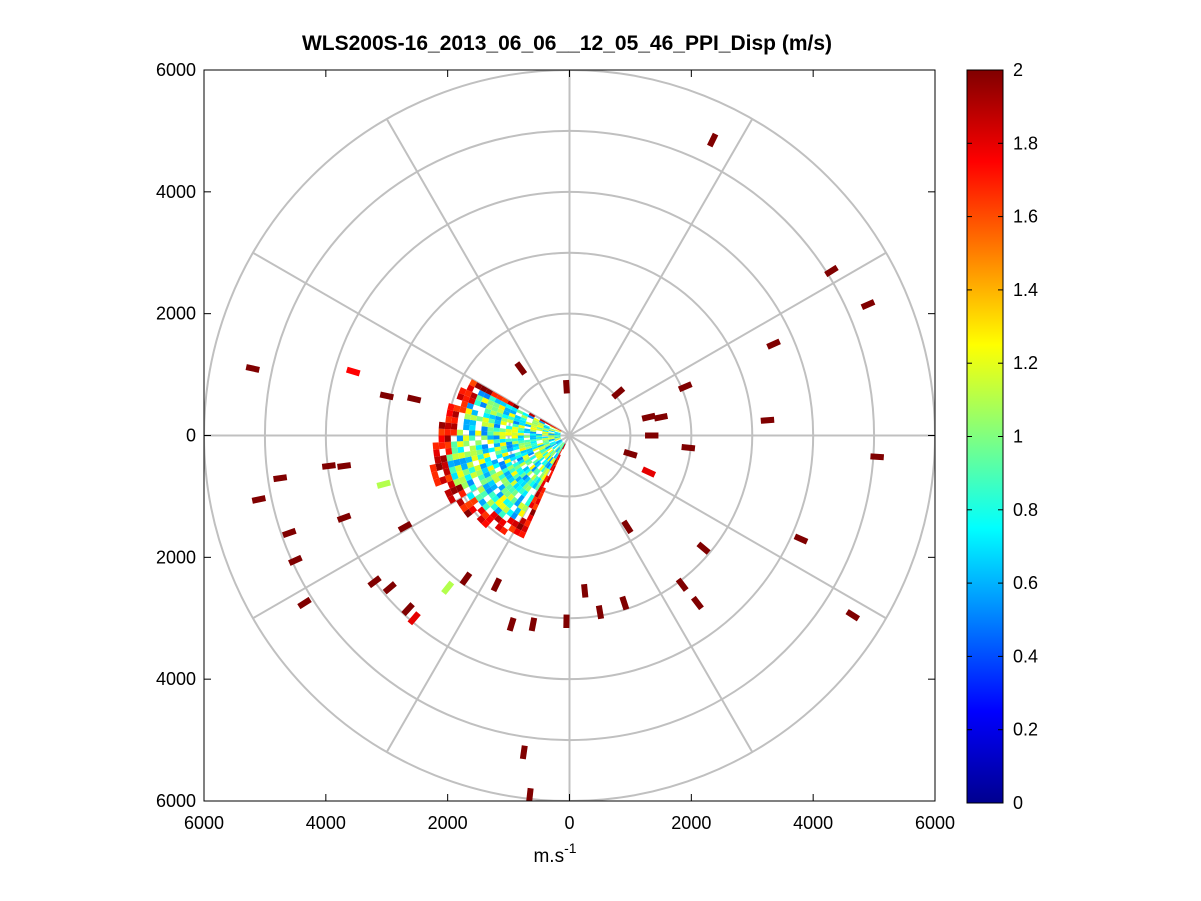 The height and width of the screenshot is (901, 1201). I want to click on bearing-spoke, so click(728, 344).